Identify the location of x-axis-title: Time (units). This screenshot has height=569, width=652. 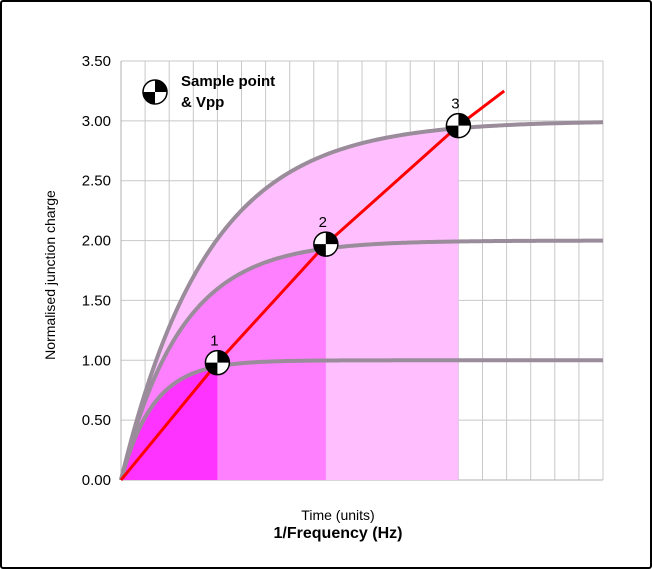
(337, 515).